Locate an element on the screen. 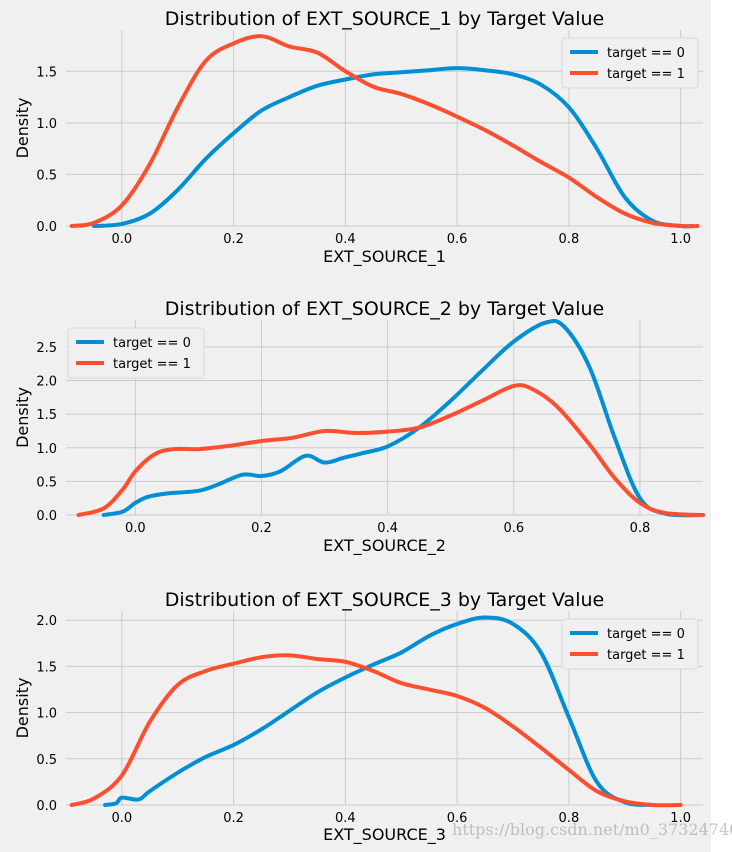 The image size is (732, 852). x-axis-label: EXT_SOURCE_2 is located at coordinates (384, 546).